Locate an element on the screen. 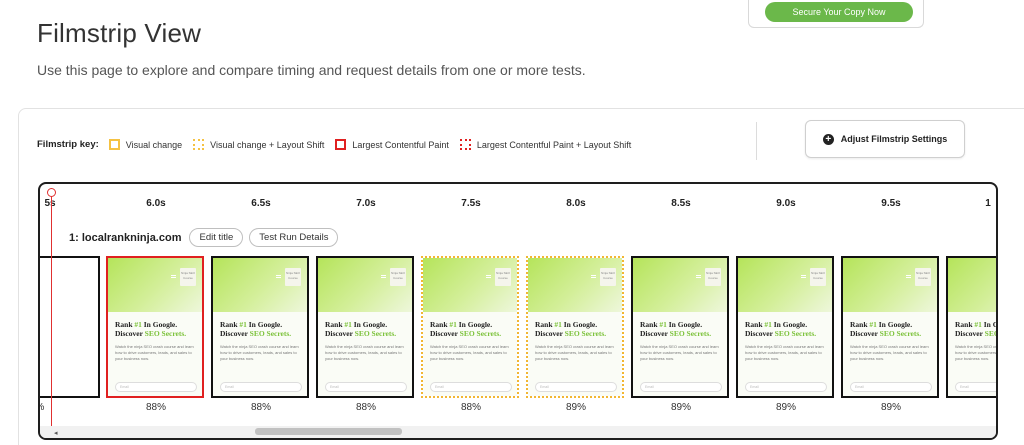 The height and width of the screenshot is (445, 1024). scrollbar-thumb is located at coordinates (328, 431).